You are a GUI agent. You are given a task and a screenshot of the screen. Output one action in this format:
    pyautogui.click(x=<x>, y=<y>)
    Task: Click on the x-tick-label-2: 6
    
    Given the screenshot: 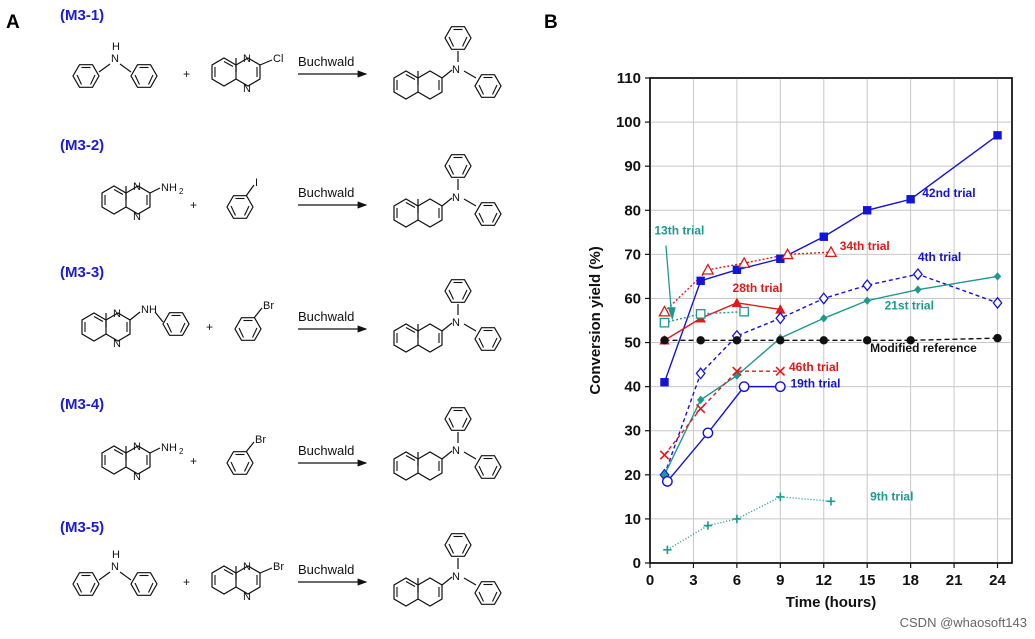 What is the action you would take?
    pyautogui.click(x=737, y=580)
    